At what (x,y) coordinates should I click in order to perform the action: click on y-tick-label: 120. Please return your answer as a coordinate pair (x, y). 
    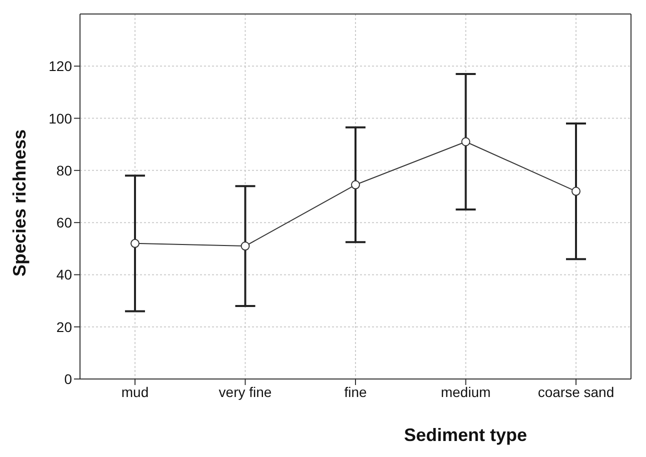
    Looking at the image, I should click on (60, 66).